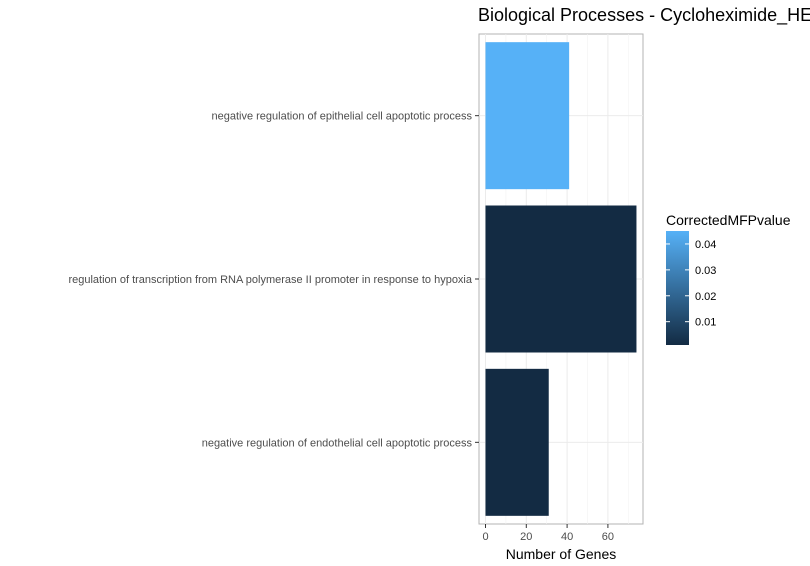 The image size is (810, 566). Describe the element at coordinates (728, 220) in the screenshot. I see `legend-title: CorrectedMFPvalue` at that location.